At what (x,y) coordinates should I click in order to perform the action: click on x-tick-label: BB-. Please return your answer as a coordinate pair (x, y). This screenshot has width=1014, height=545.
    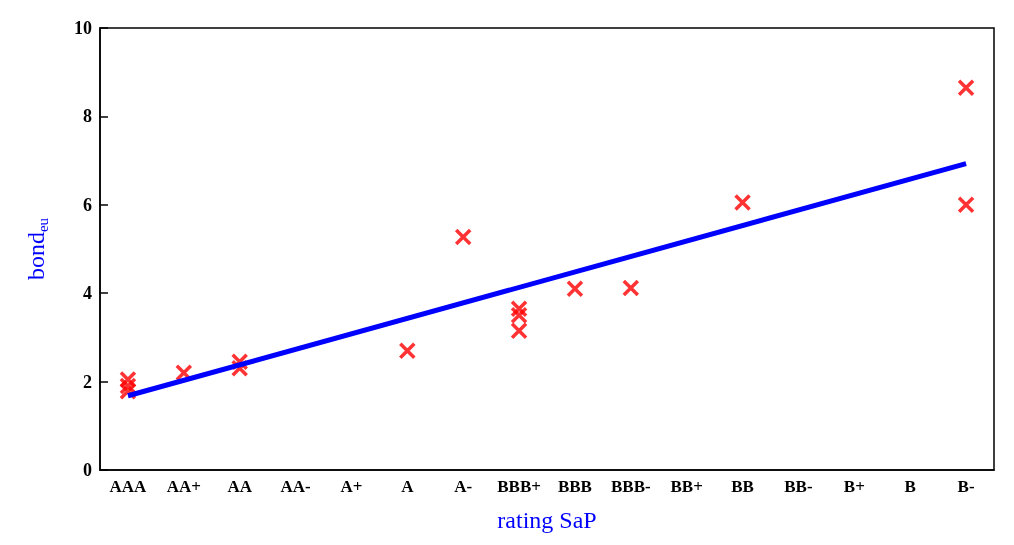
    Looking at the image, I should click on (798, 486).